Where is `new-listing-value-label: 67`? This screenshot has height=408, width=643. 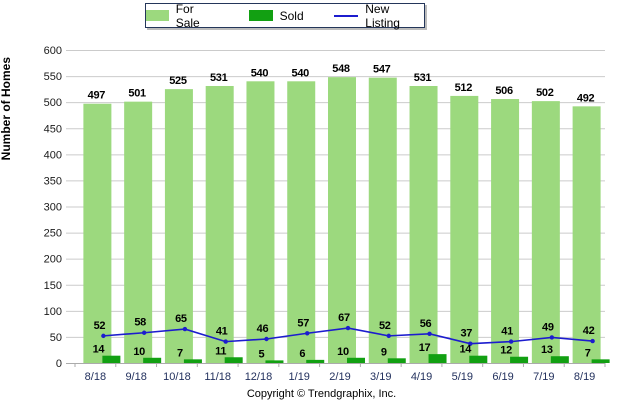
new-listing-value-label: 67 is located at coordinates (344, 318).